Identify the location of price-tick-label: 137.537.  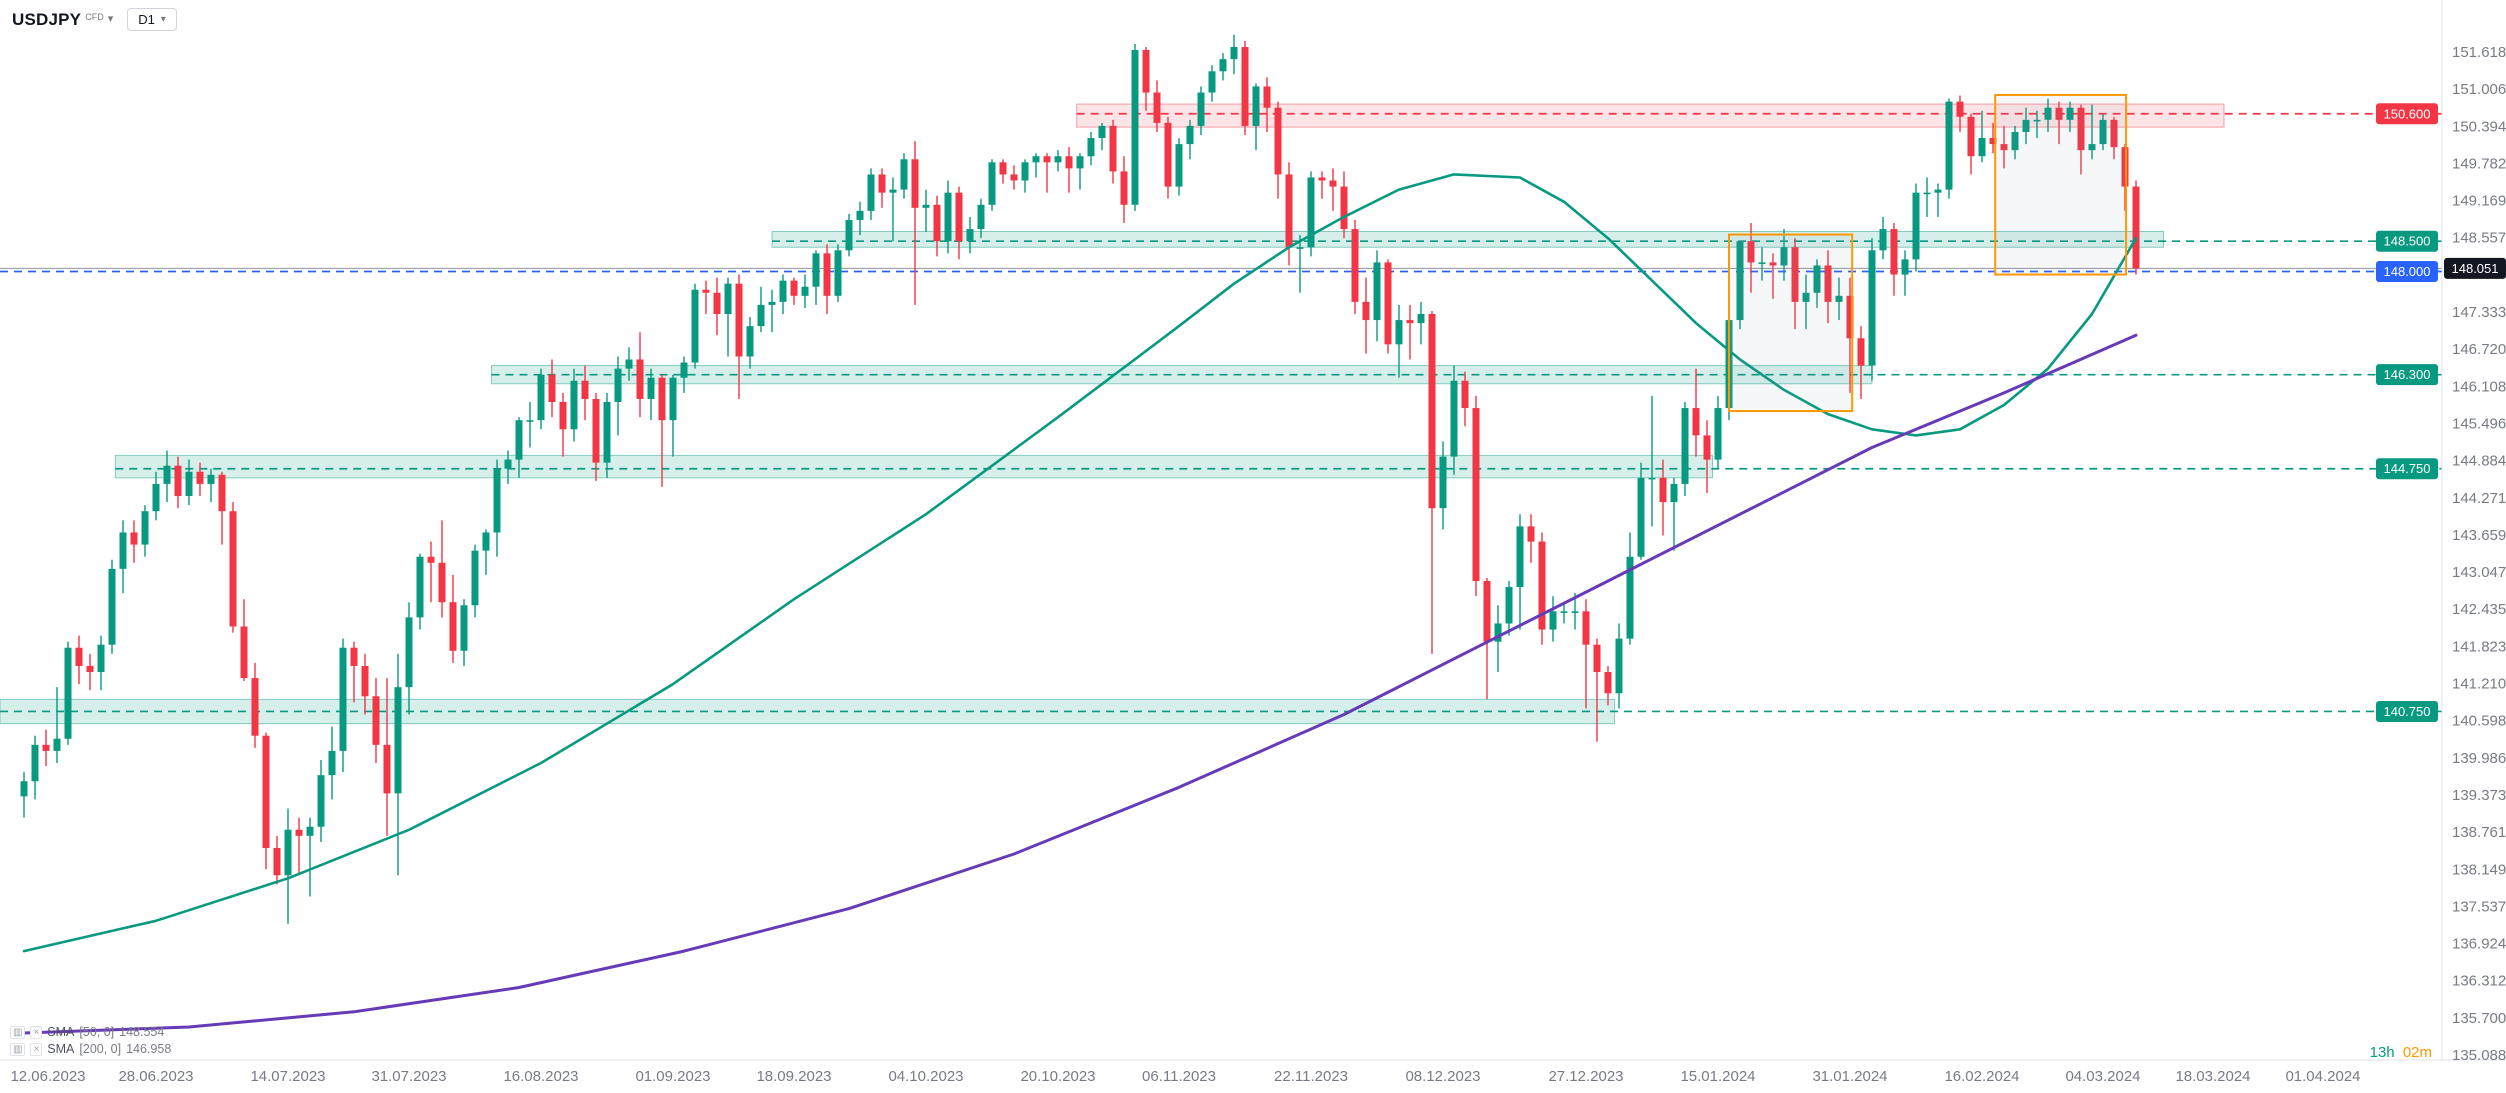
(2479, 906).